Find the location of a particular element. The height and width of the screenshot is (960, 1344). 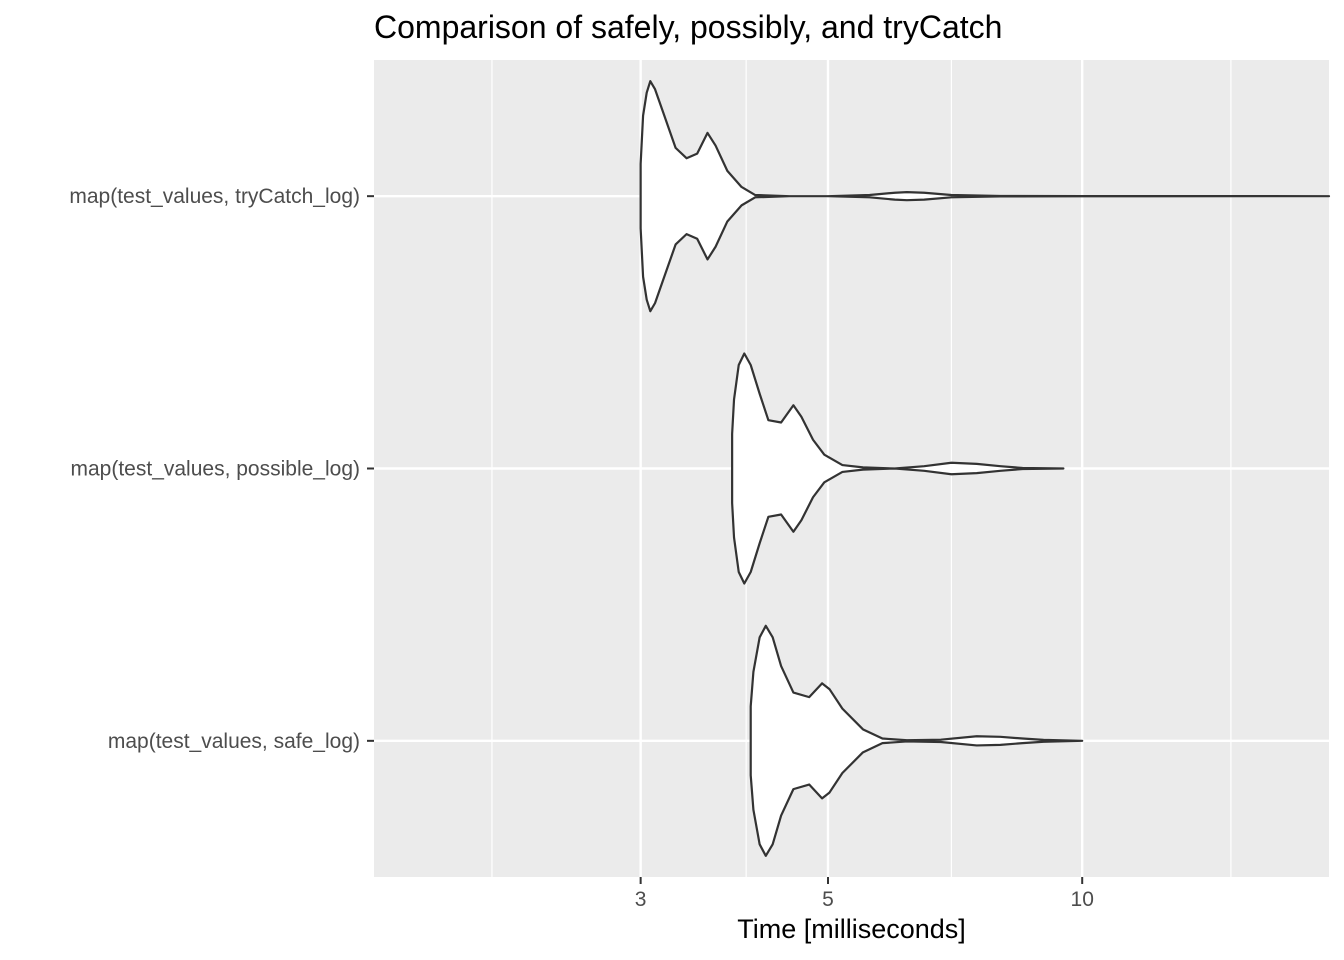

y-tick-label: map(test_values, tryCatch_log) is located at coordinates (214, 196).